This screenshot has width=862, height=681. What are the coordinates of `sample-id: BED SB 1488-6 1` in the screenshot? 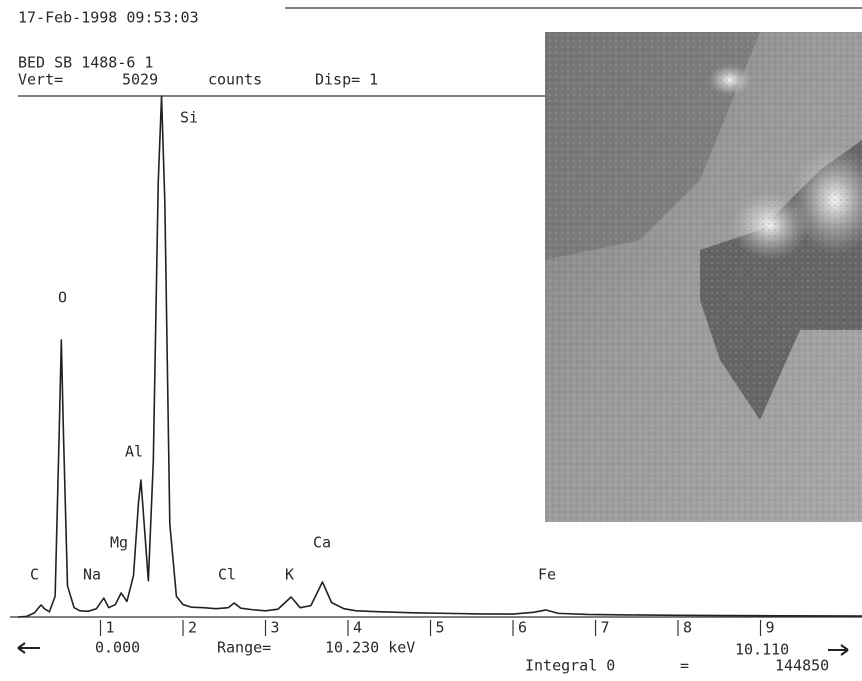 It's located at (85, 63).